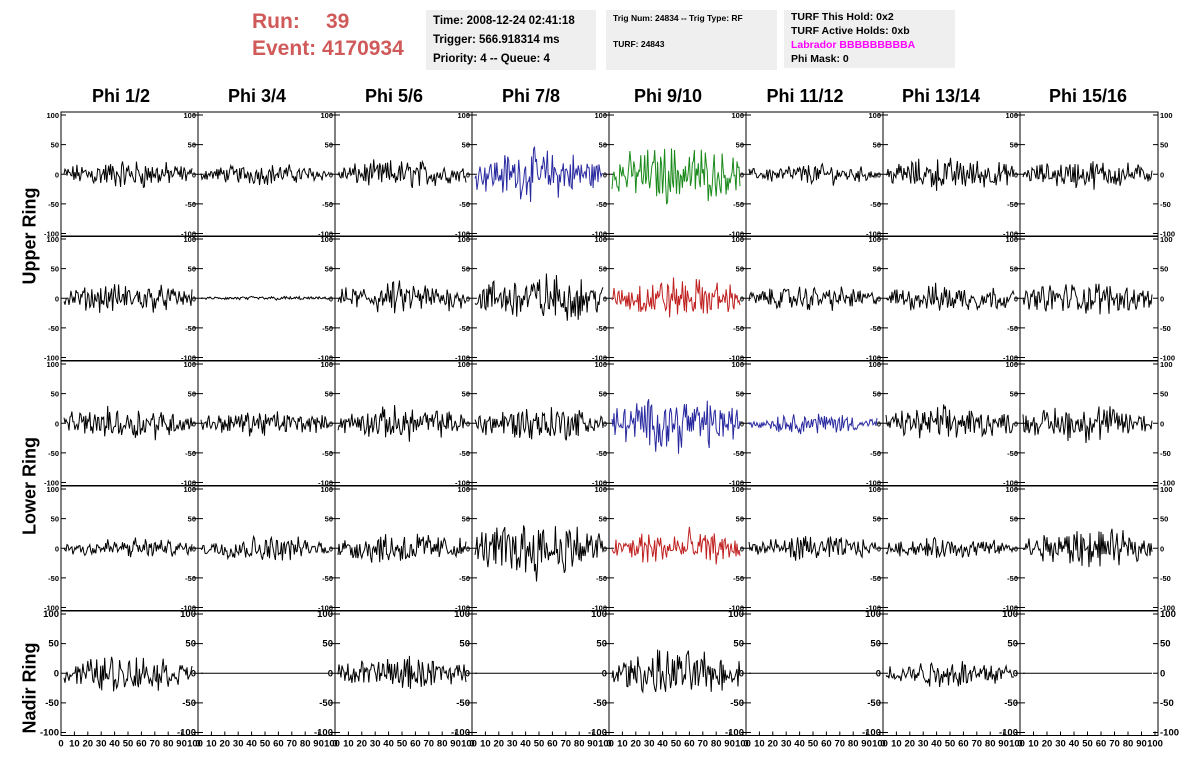  Describe the element at coordinates (941, 96) in the screenshot. I see `column-header-phi-13-14: Phi 13/14` at that location.